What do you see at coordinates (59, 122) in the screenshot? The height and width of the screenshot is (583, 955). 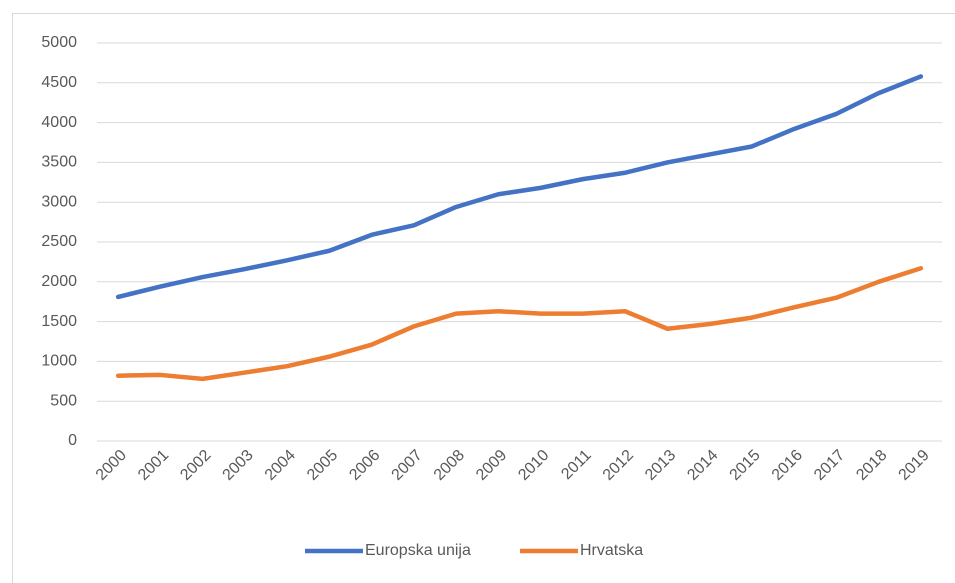 I see `y-tick-label: 4000` at bounding box center [59, 122].